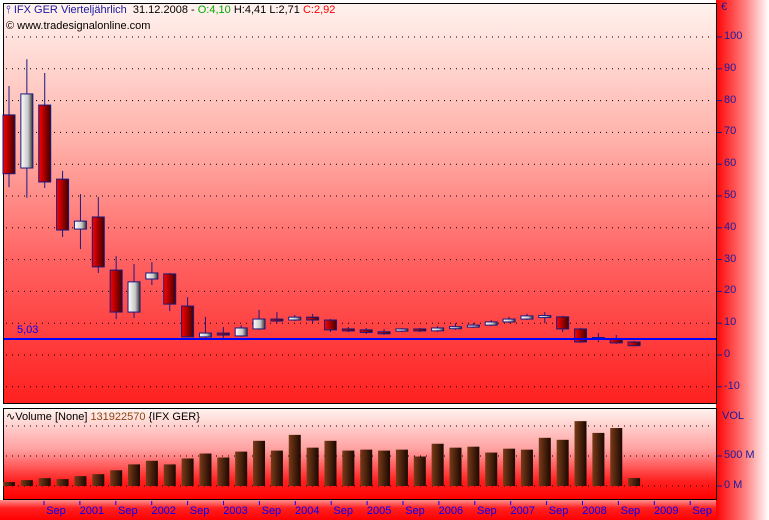 This screenshot has width=769, height=520. What do you see at coordinates (35, 10) in the screenshot?
I see `symbol-label: IFX GER` at bounding box center [35, 10].